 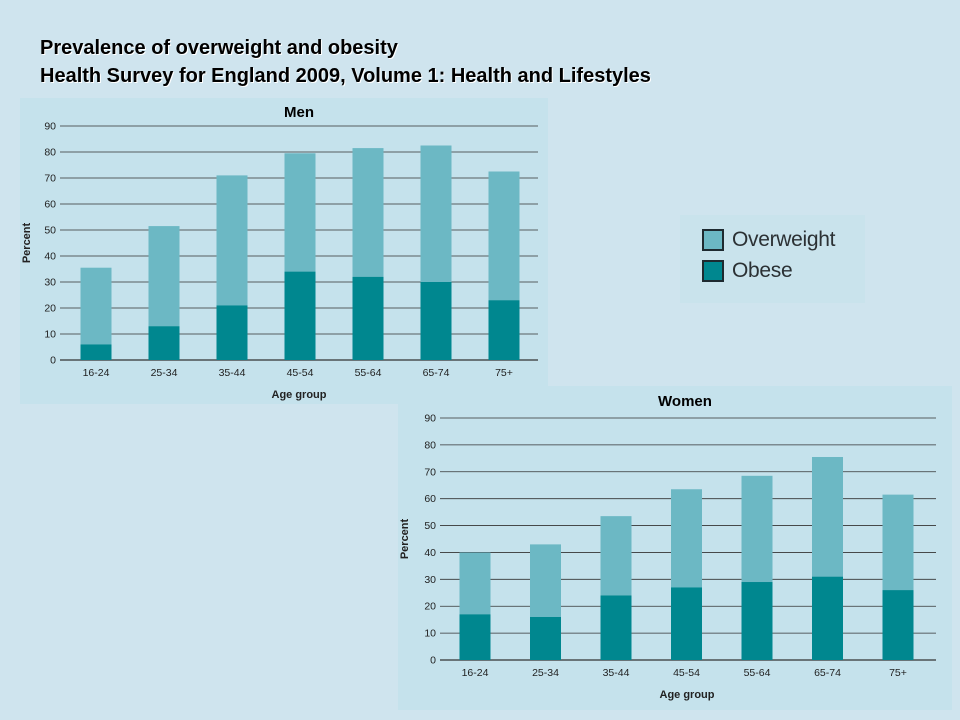 I want to click on legend-label-overweight: Overweight, so click(x=784, y=239).